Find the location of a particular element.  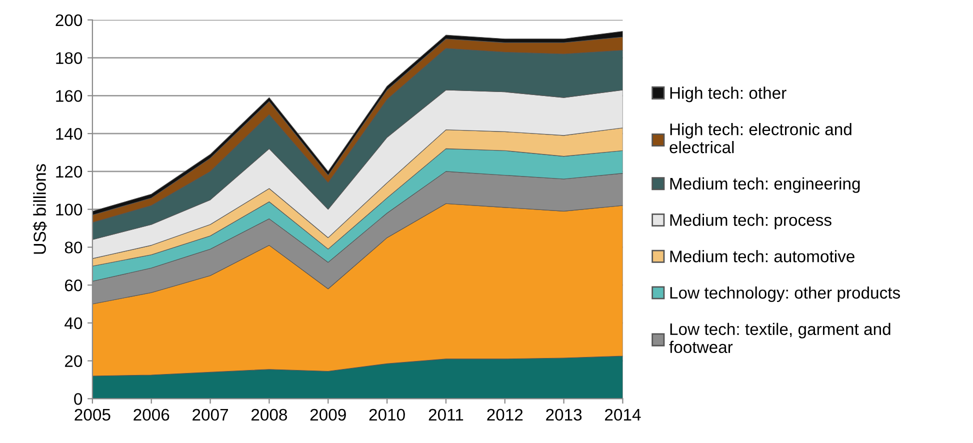

x-tick-label: 2005 is located at coordinates (92, 414).